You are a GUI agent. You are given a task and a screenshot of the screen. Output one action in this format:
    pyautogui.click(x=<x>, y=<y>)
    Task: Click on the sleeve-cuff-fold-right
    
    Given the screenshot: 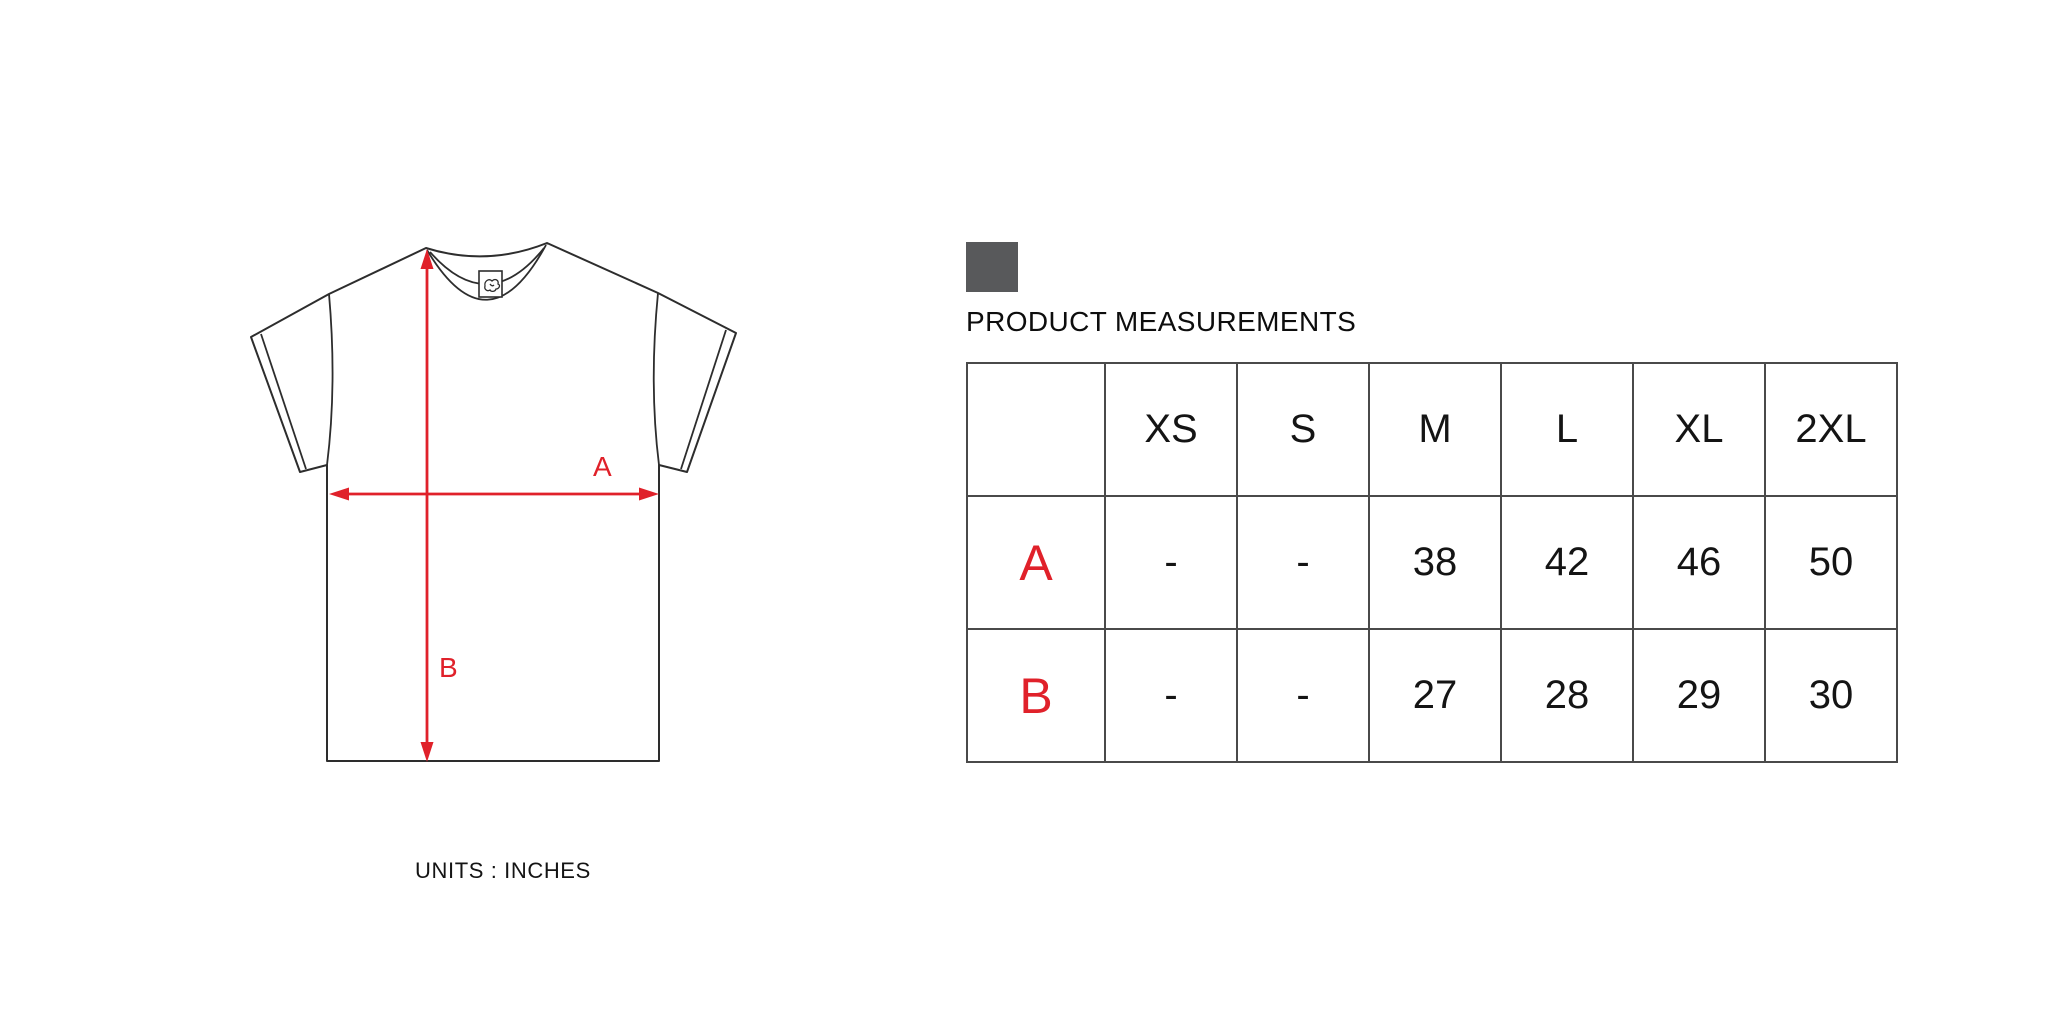 What is the action you would take?
    pyautogui.click(x=703, y=399)
    